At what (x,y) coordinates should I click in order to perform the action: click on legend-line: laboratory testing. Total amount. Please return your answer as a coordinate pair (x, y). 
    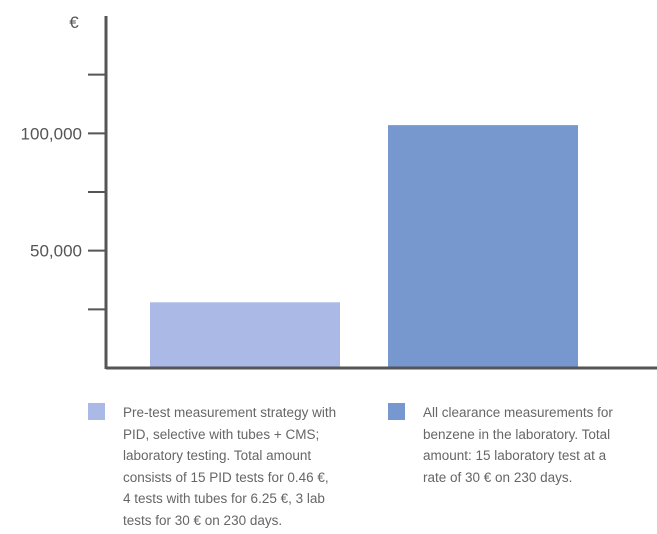
    Looking at the image, I should click on (217, 455).